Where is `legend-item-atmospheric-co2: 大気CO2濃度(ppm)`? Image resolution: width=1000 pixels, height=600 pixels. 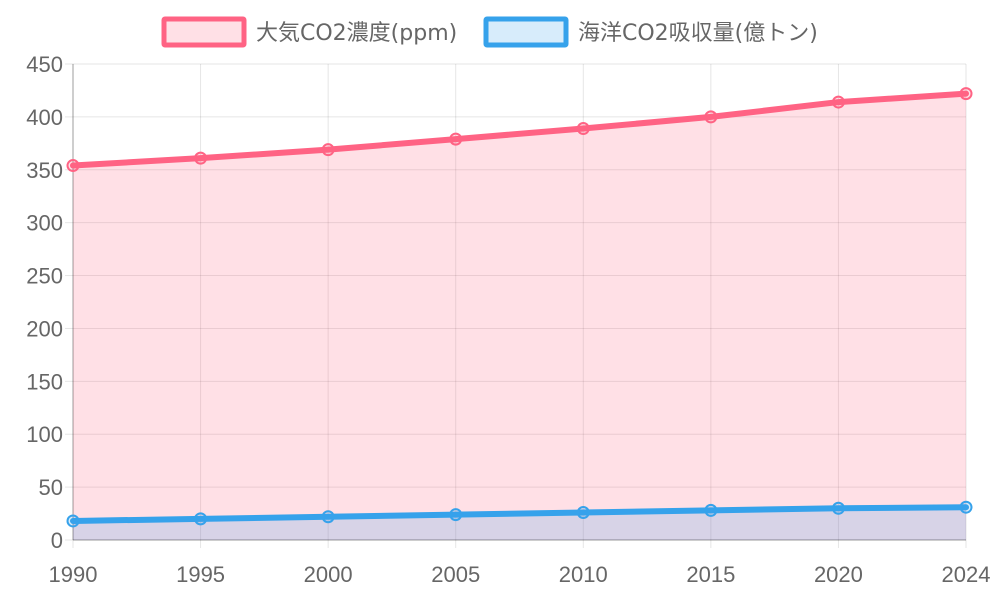
legend-item-atmospheric-co2: 大気CO2濃度(ppm) is located at coordinates (309, 32).